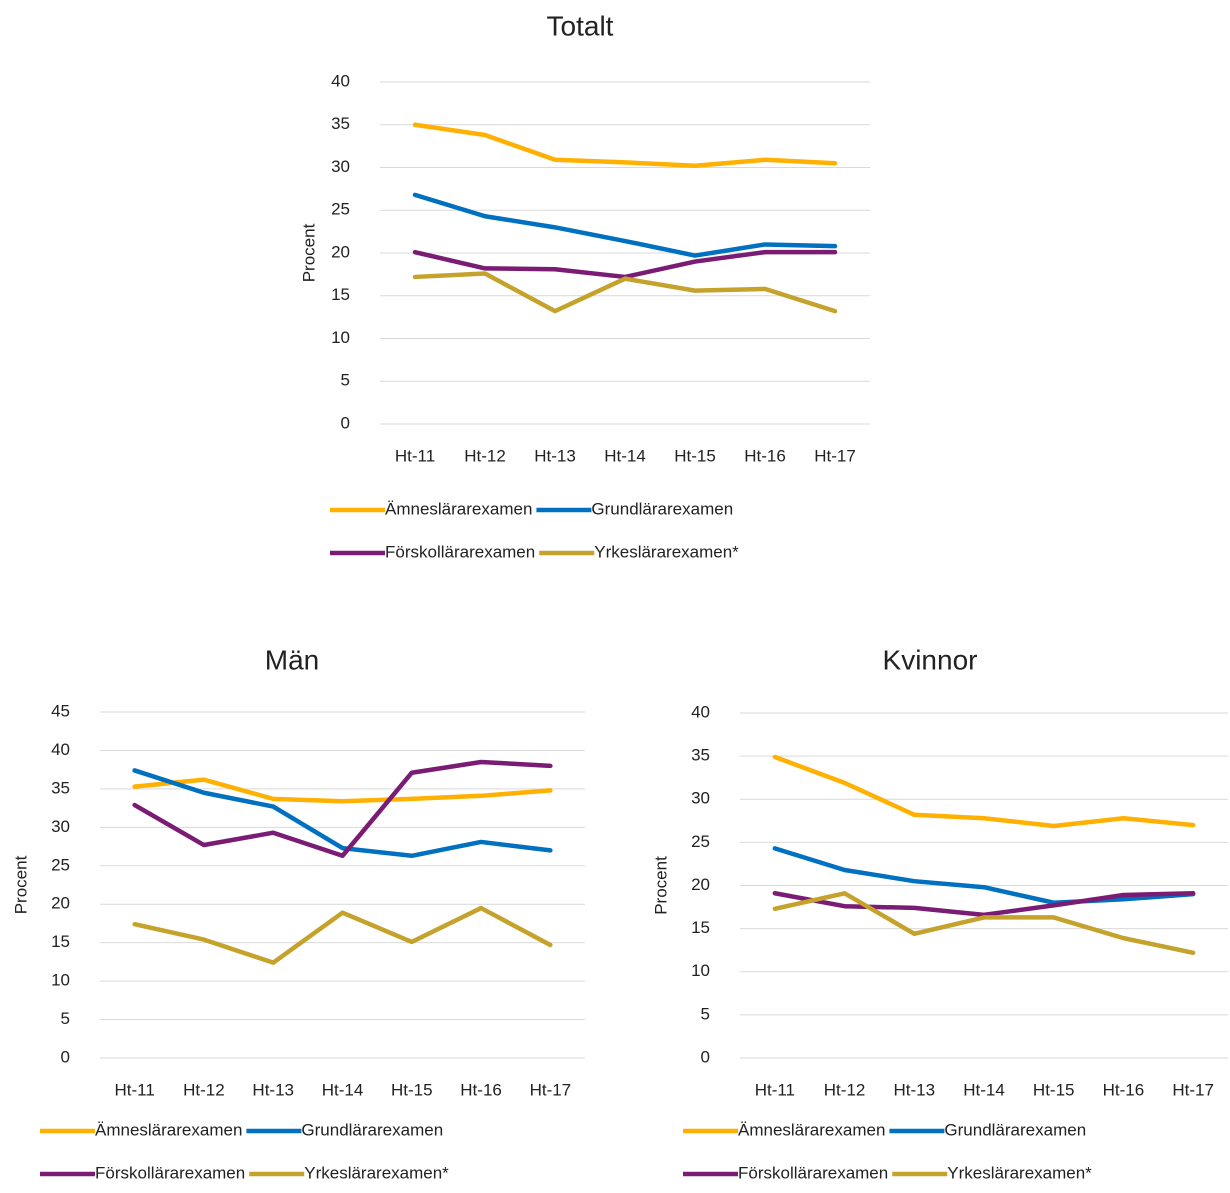 The image size is (1230, 1193). I want to click on chart-title: Kvinnor, so click(930, 659).